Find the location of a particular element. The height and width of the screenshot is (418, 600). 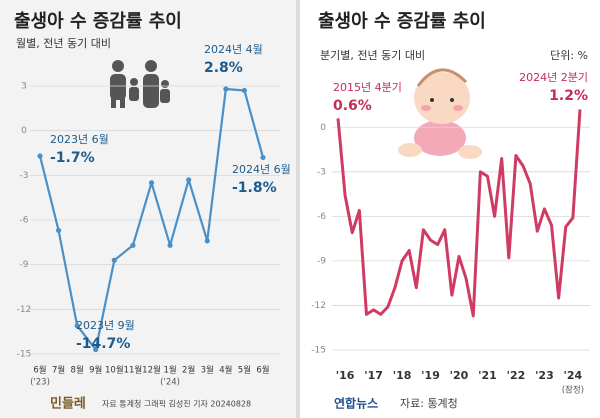

x-tick-label: 10월 is located at coordinates (114, 370).